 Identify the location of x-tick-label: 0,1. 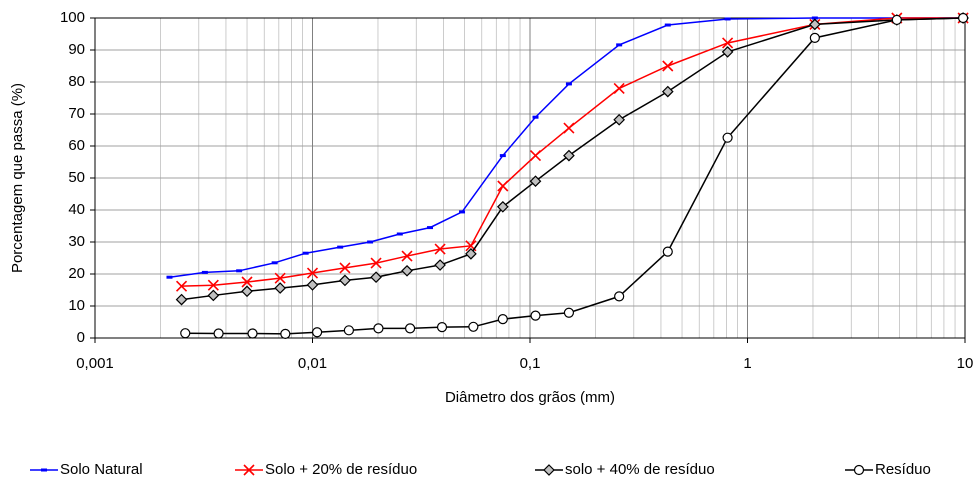
(530, 363).